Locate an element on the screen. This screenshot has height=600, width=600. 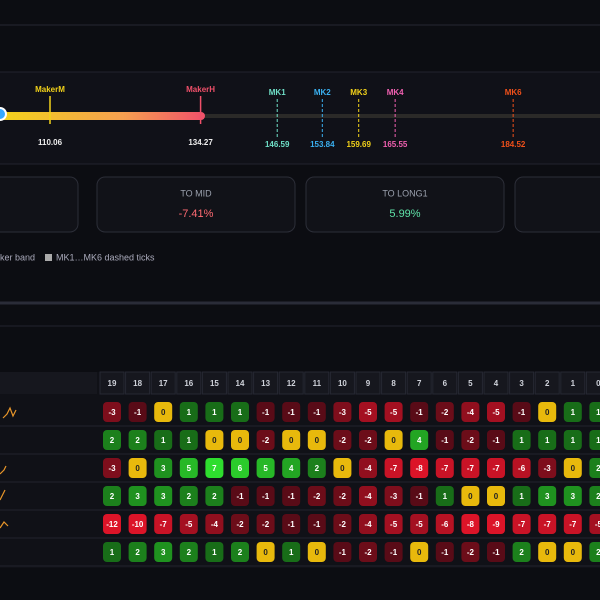
mk-value: 184.52 is located at coordinates (513, 144).